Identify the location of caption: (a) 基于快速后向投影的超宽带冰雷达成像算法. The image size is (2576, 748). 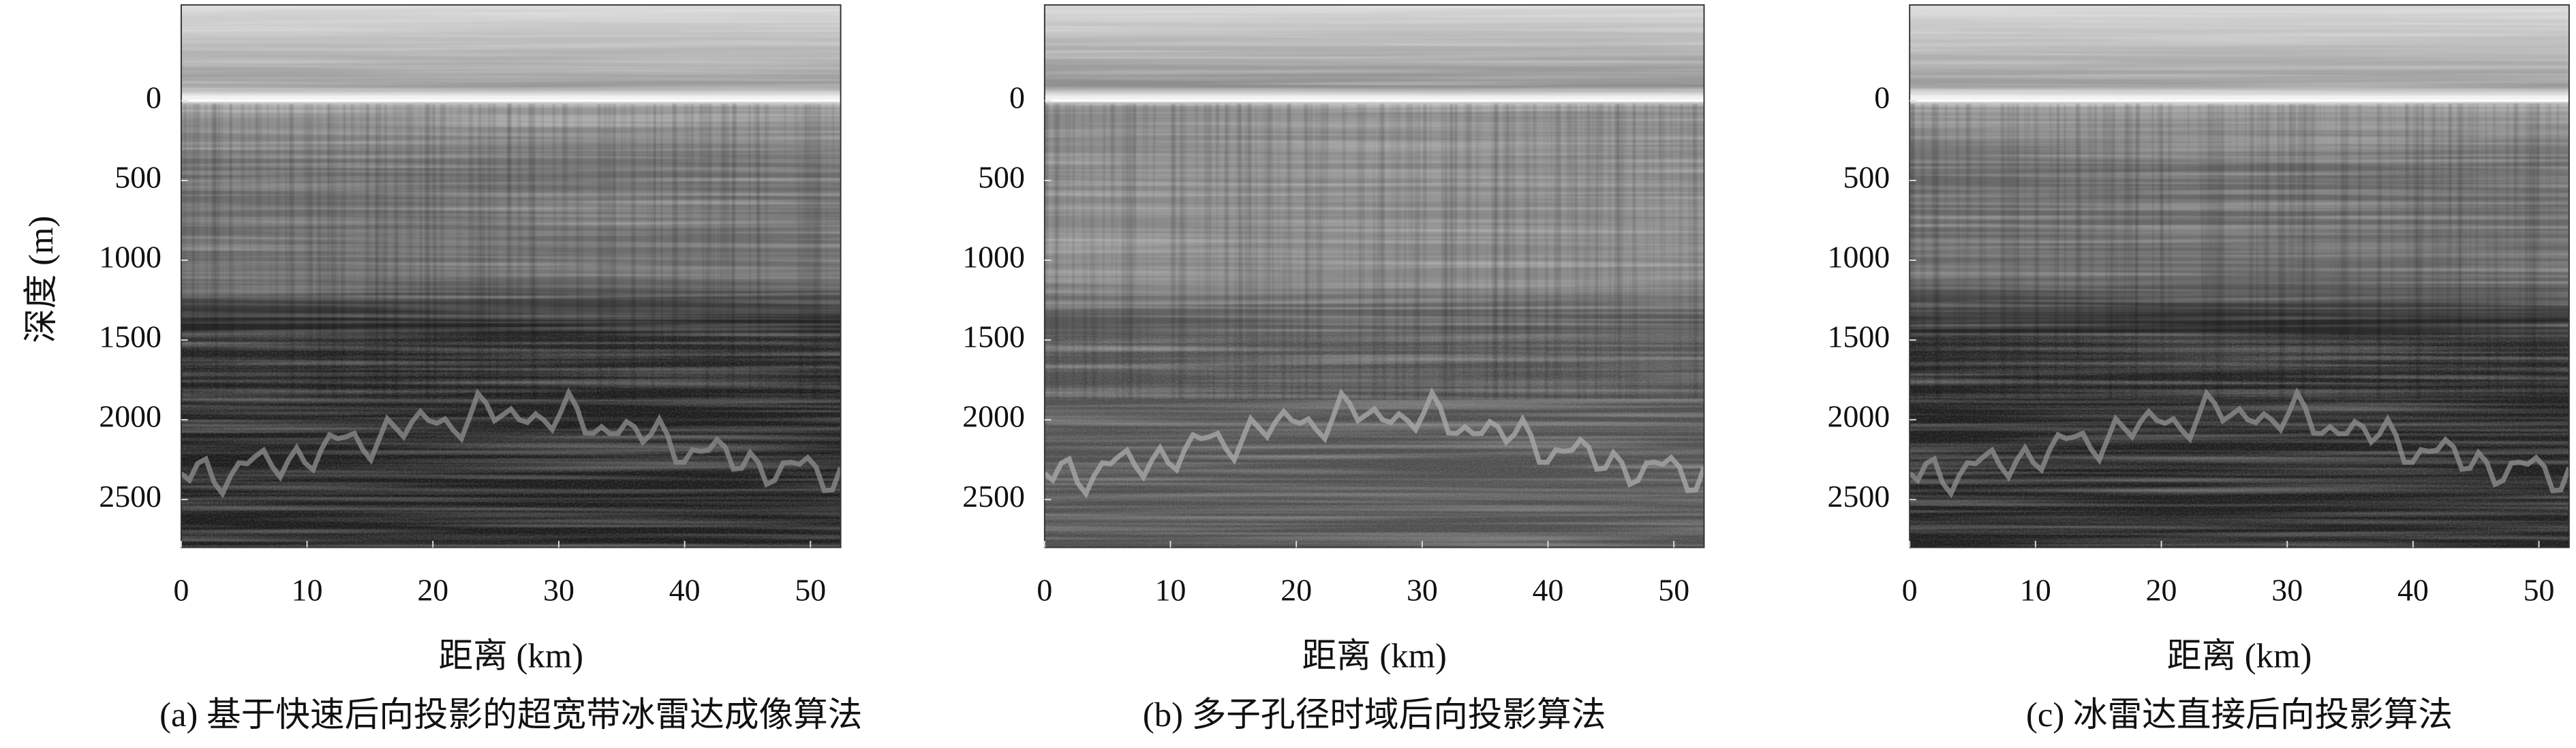
(510, 715).